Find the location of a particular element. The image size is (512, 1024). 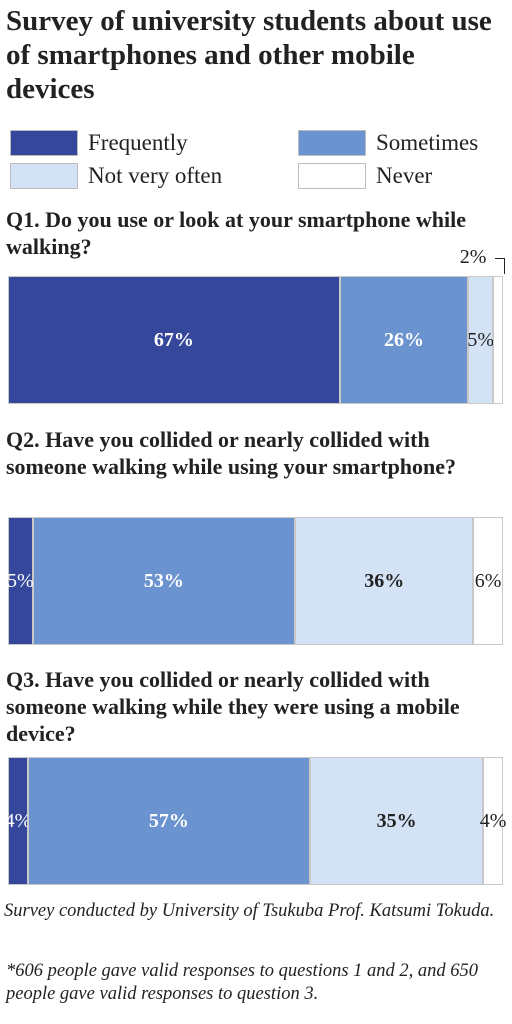

data-label: 57% is located at coordinates (168, 821).